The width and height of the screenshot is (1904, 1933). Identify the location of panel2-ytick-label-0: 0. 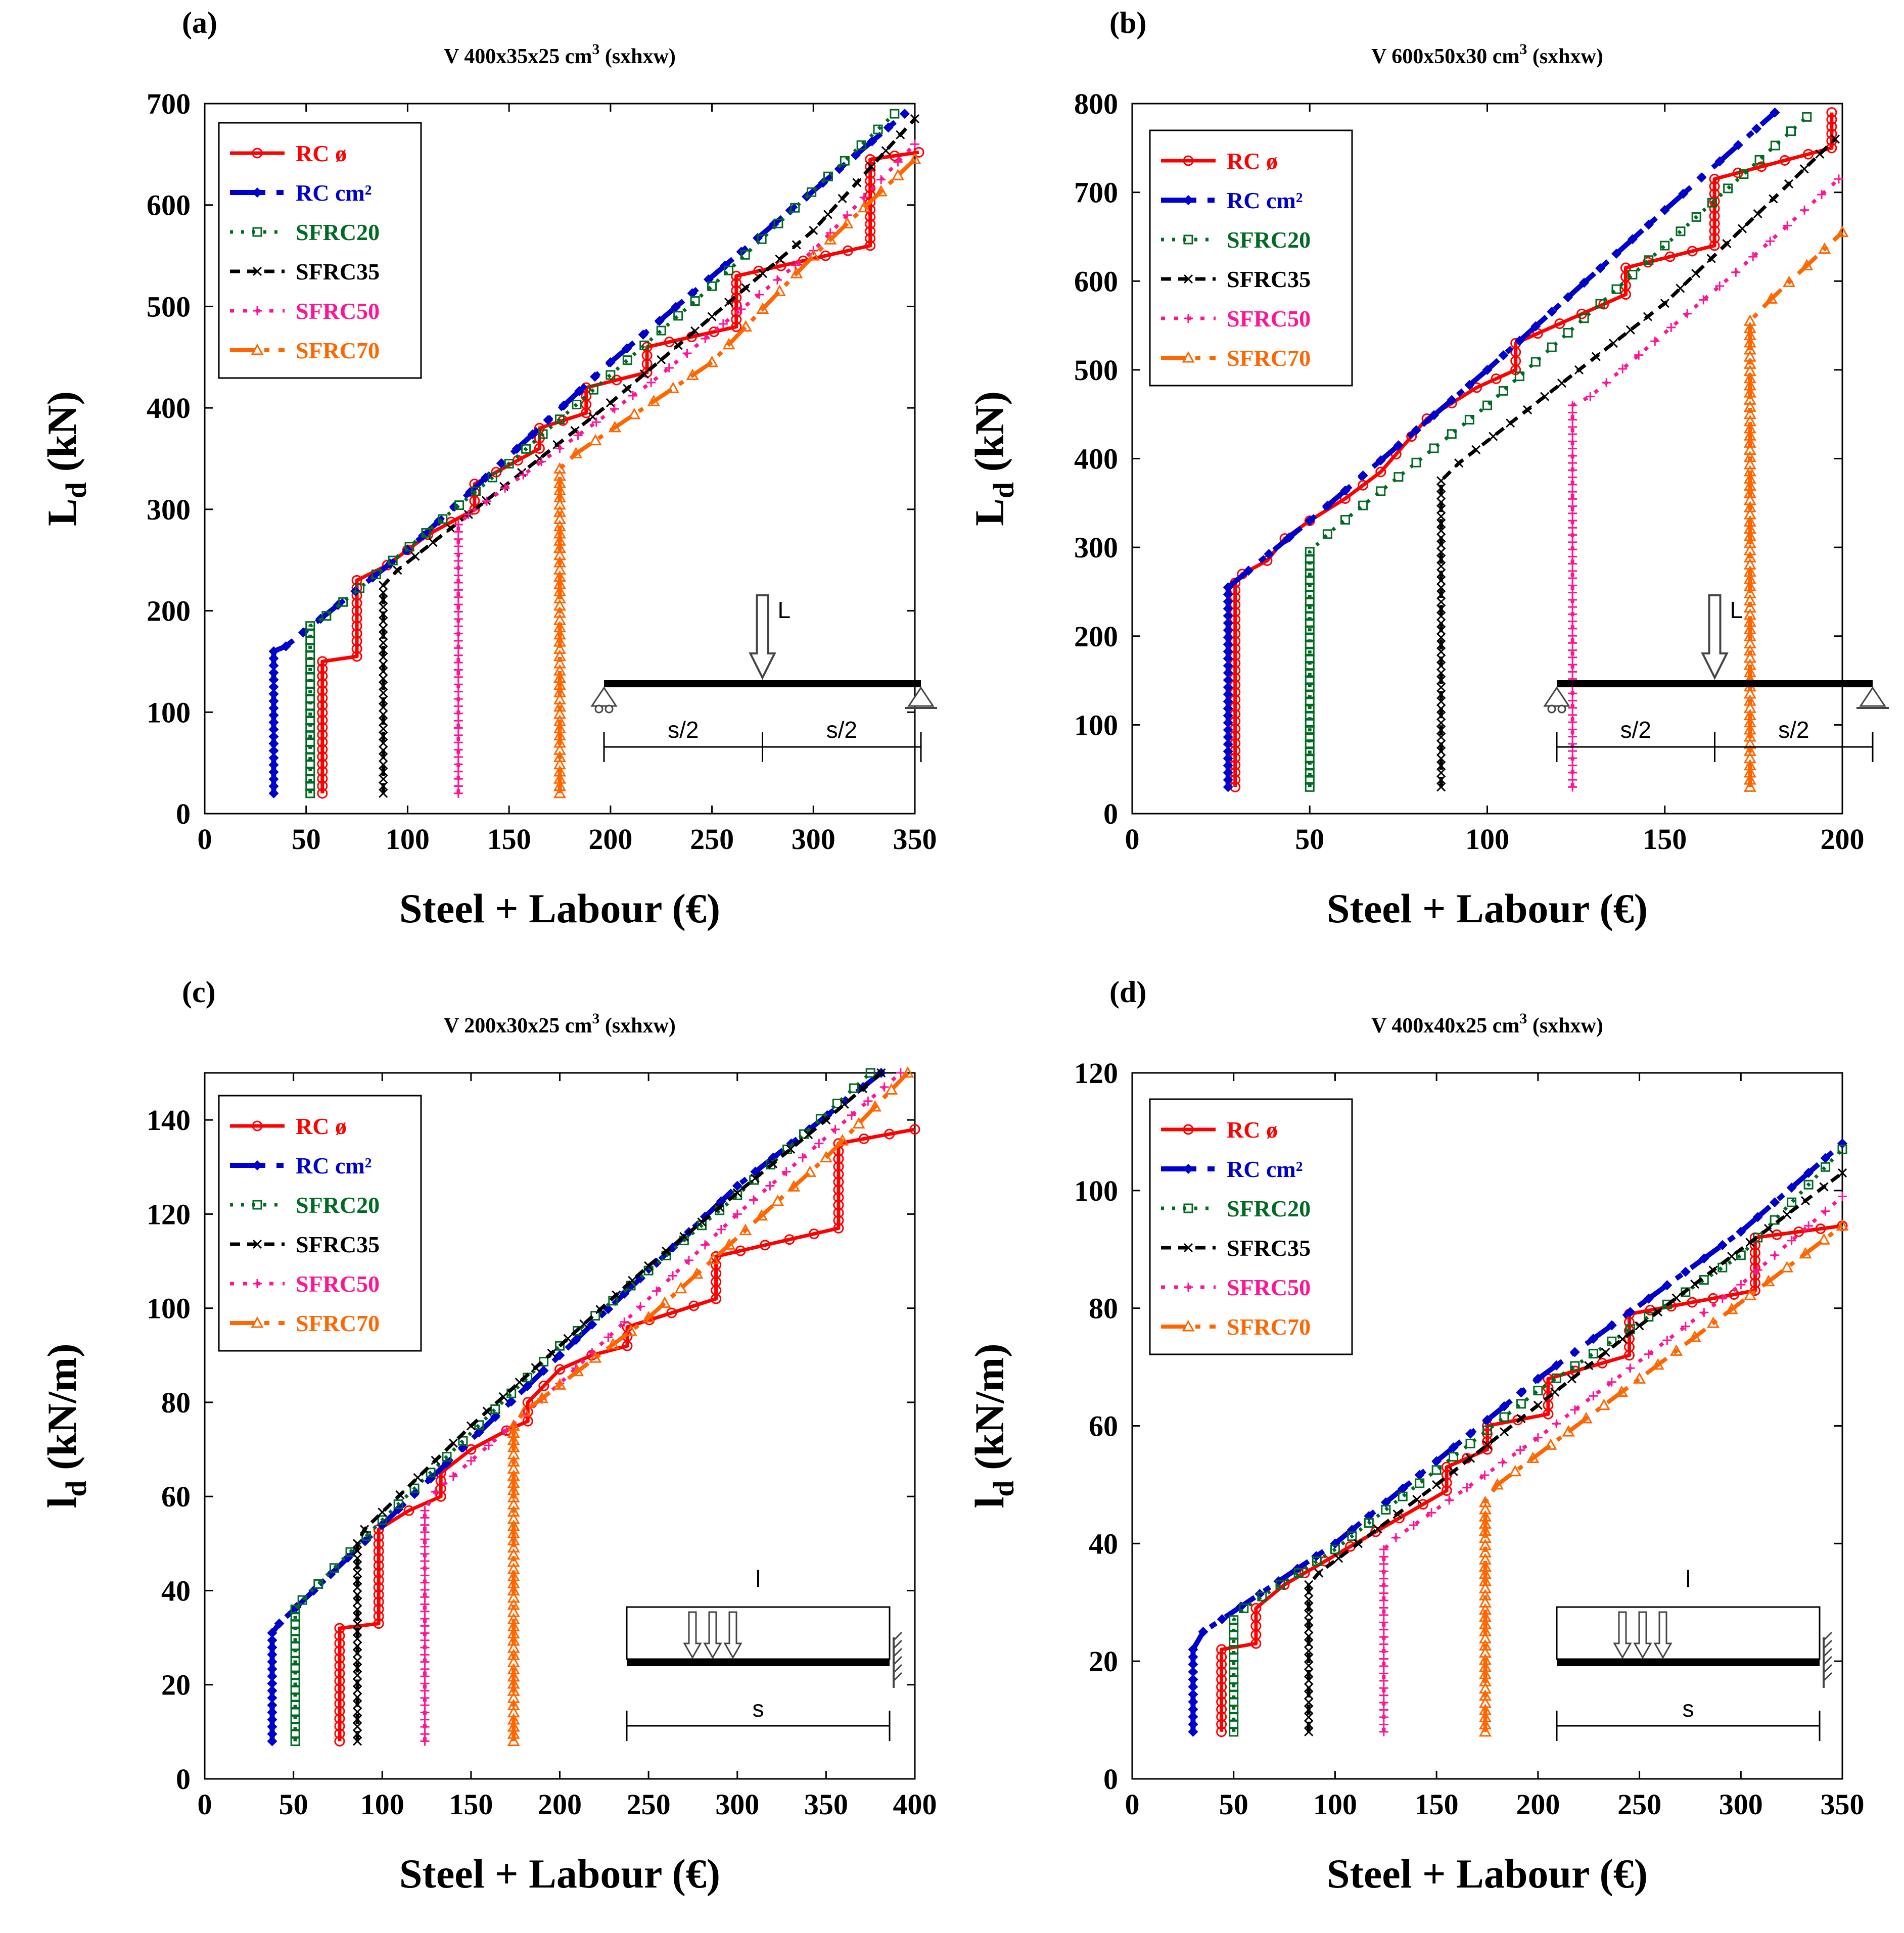
(1110, 813).